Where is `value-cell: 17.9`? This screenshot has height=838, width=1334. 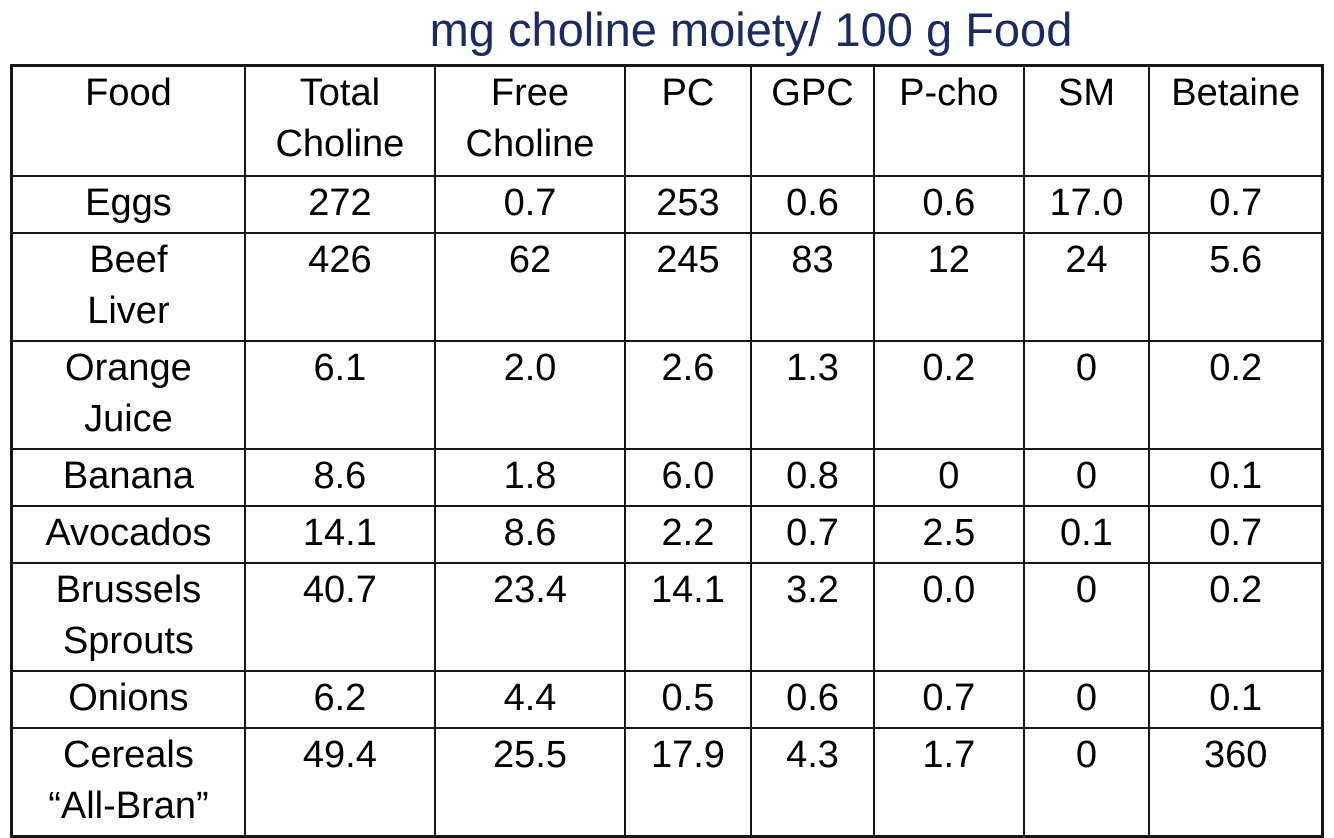 value-cell: 17.9 is located at coordinates (688, 782).